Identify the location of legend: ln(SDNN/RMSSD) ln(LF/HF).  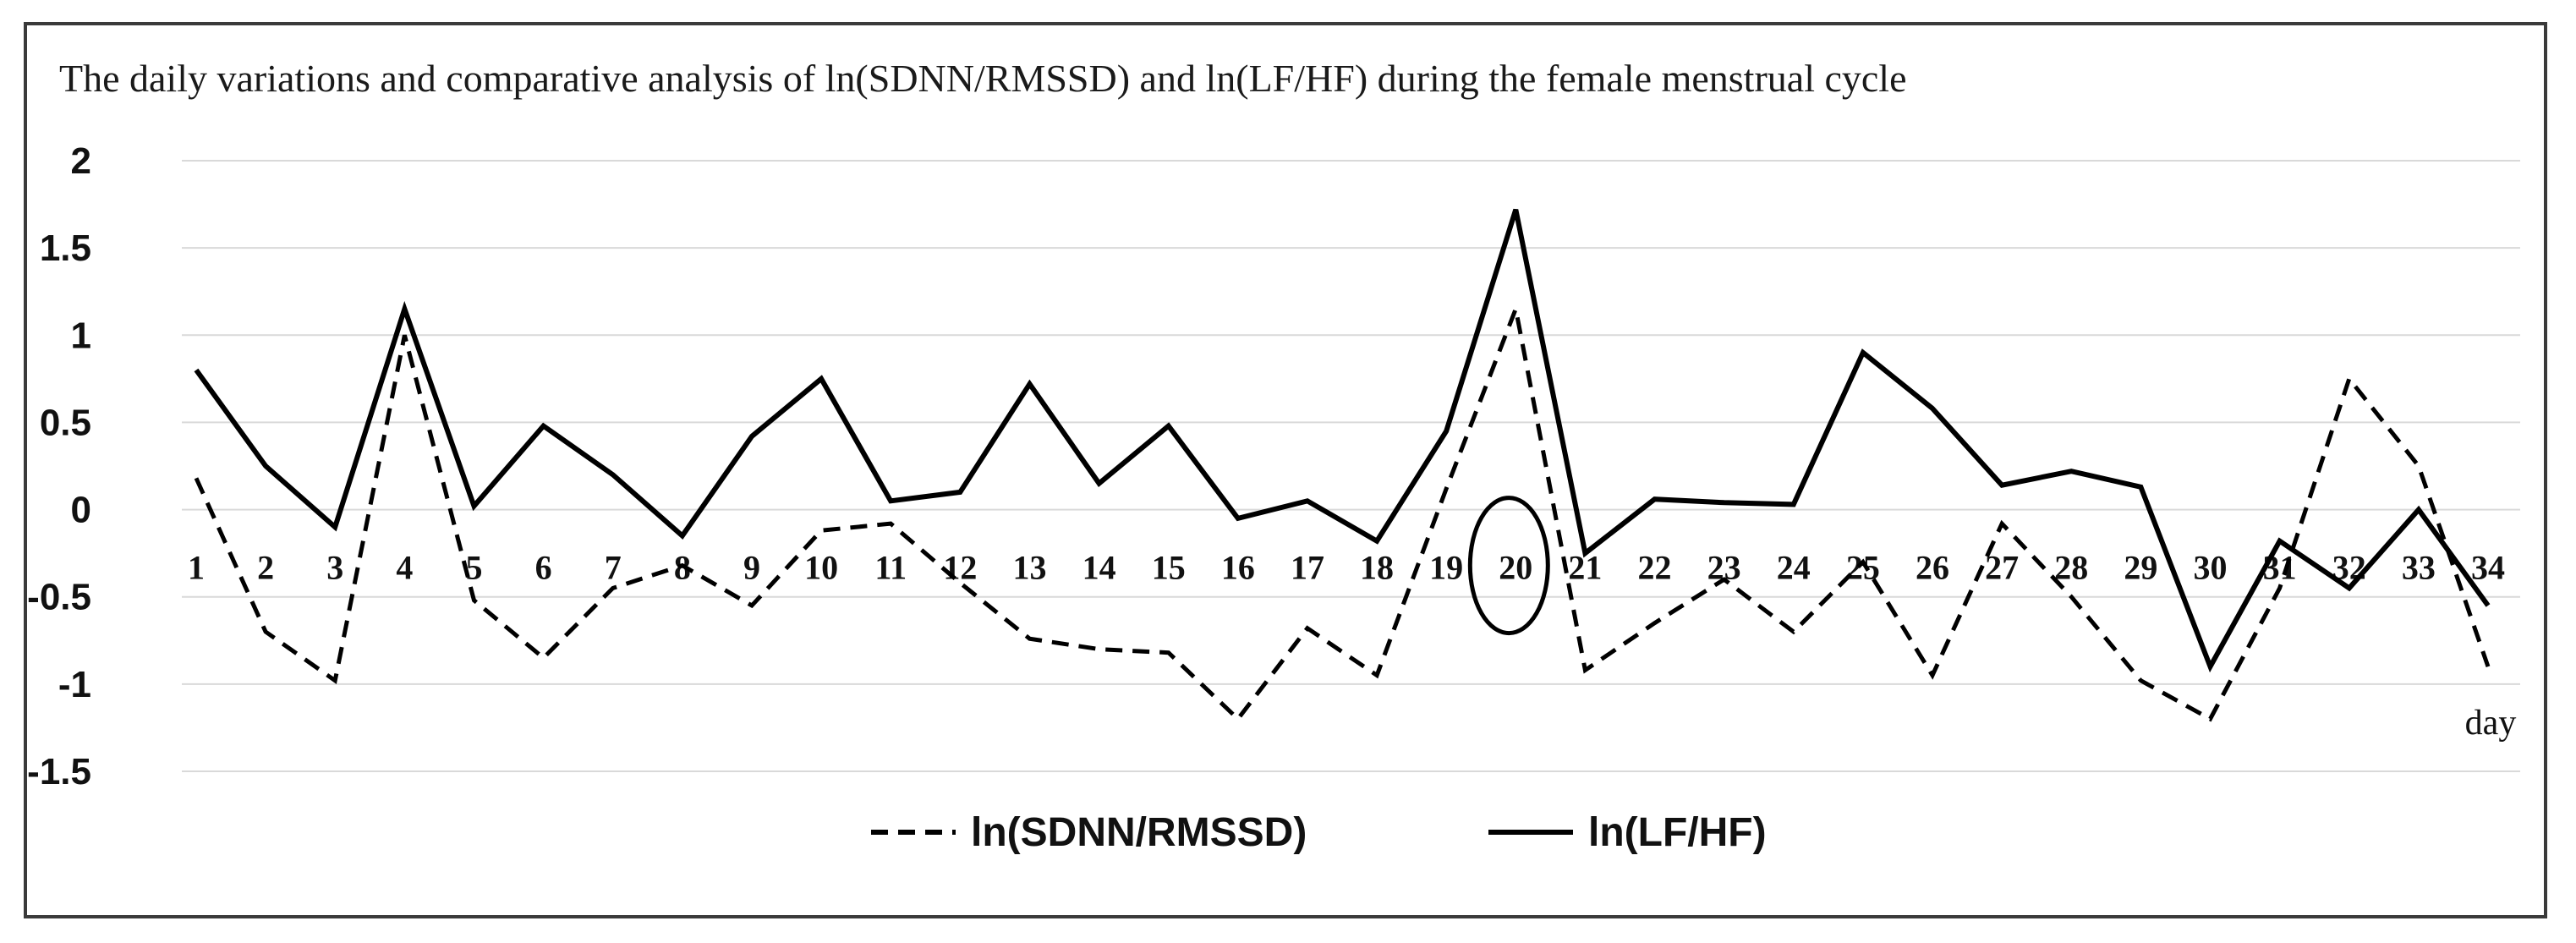
(1319, 832).